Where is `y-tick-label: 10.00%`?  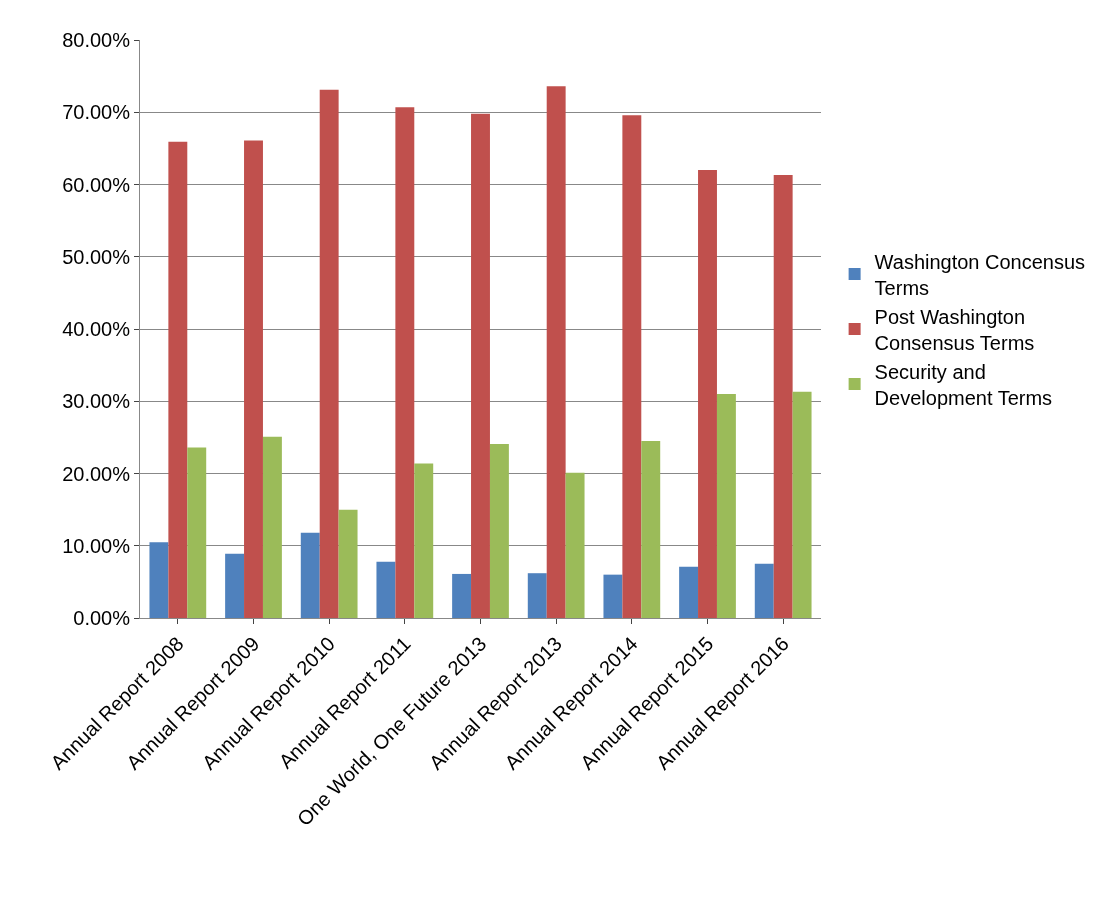
y-tick-label: 10.00% is located at coordinates (96, 545).